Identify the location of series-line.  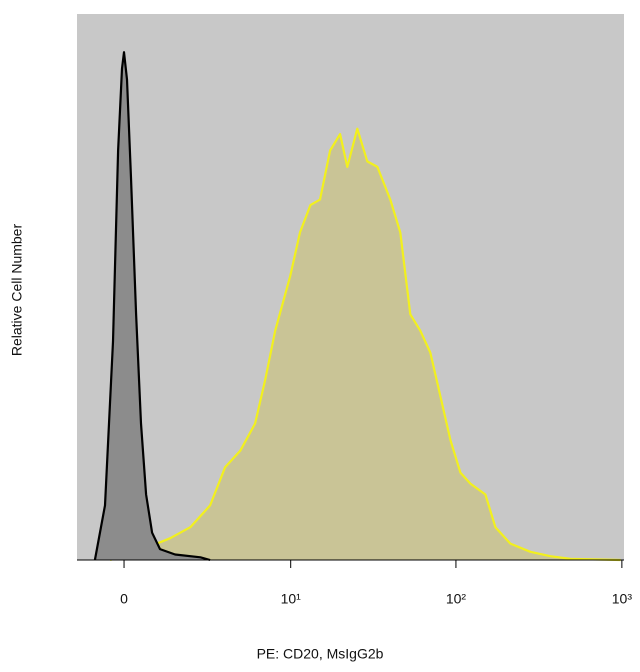
(152, 306).